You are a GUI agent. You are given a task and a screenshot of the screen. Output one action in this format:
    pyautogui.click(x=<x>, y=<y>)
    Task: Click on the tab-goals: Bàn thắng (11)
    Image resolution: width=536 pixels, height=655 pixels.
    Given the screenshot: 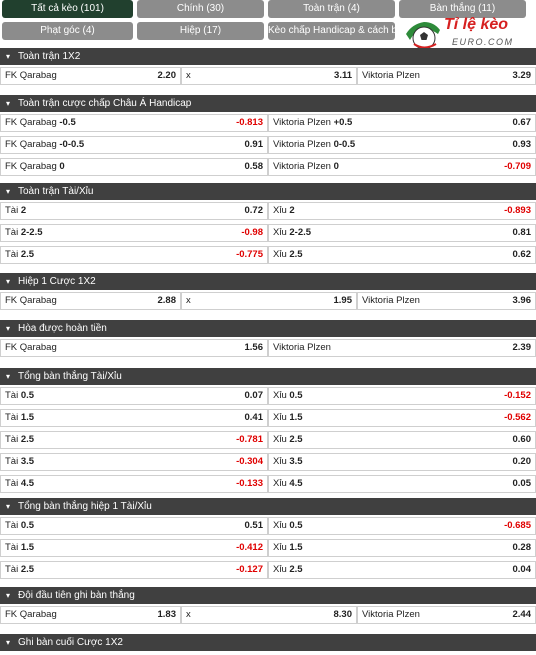 What is the action you would take?
    pyautogui.click(x=462, y=9)
    